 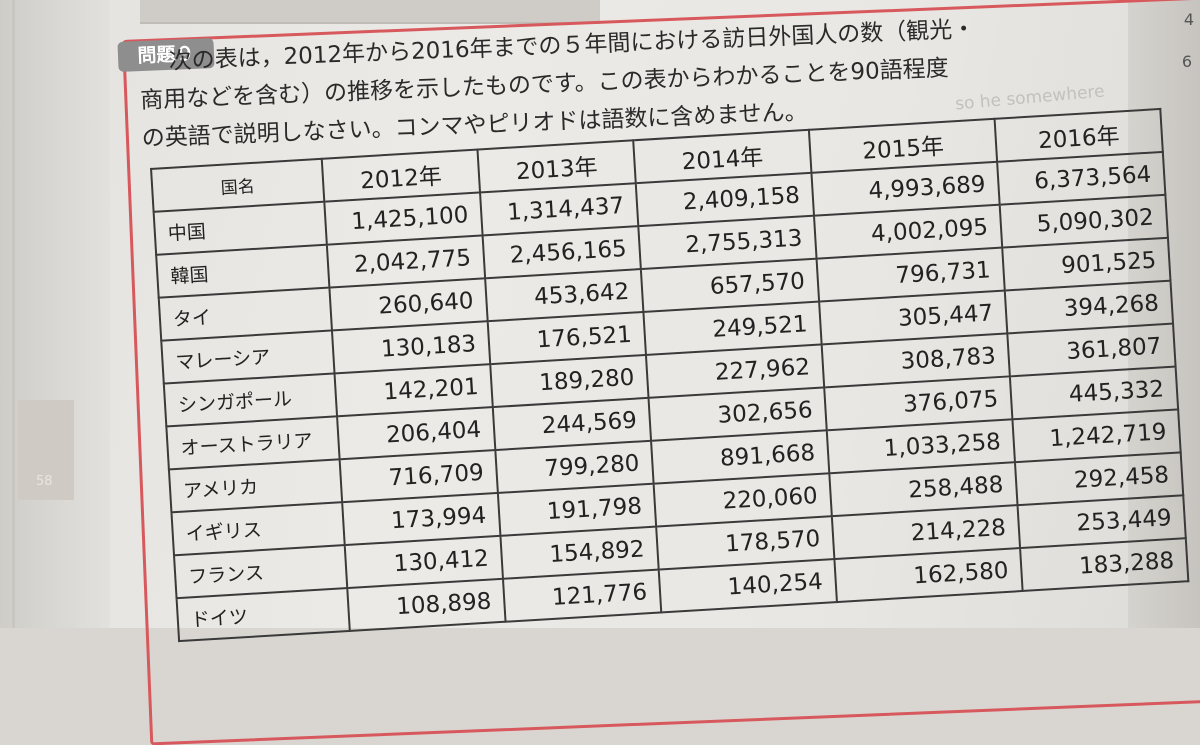 I want to click on margin-number: 4, so click(x=1188, y=19).